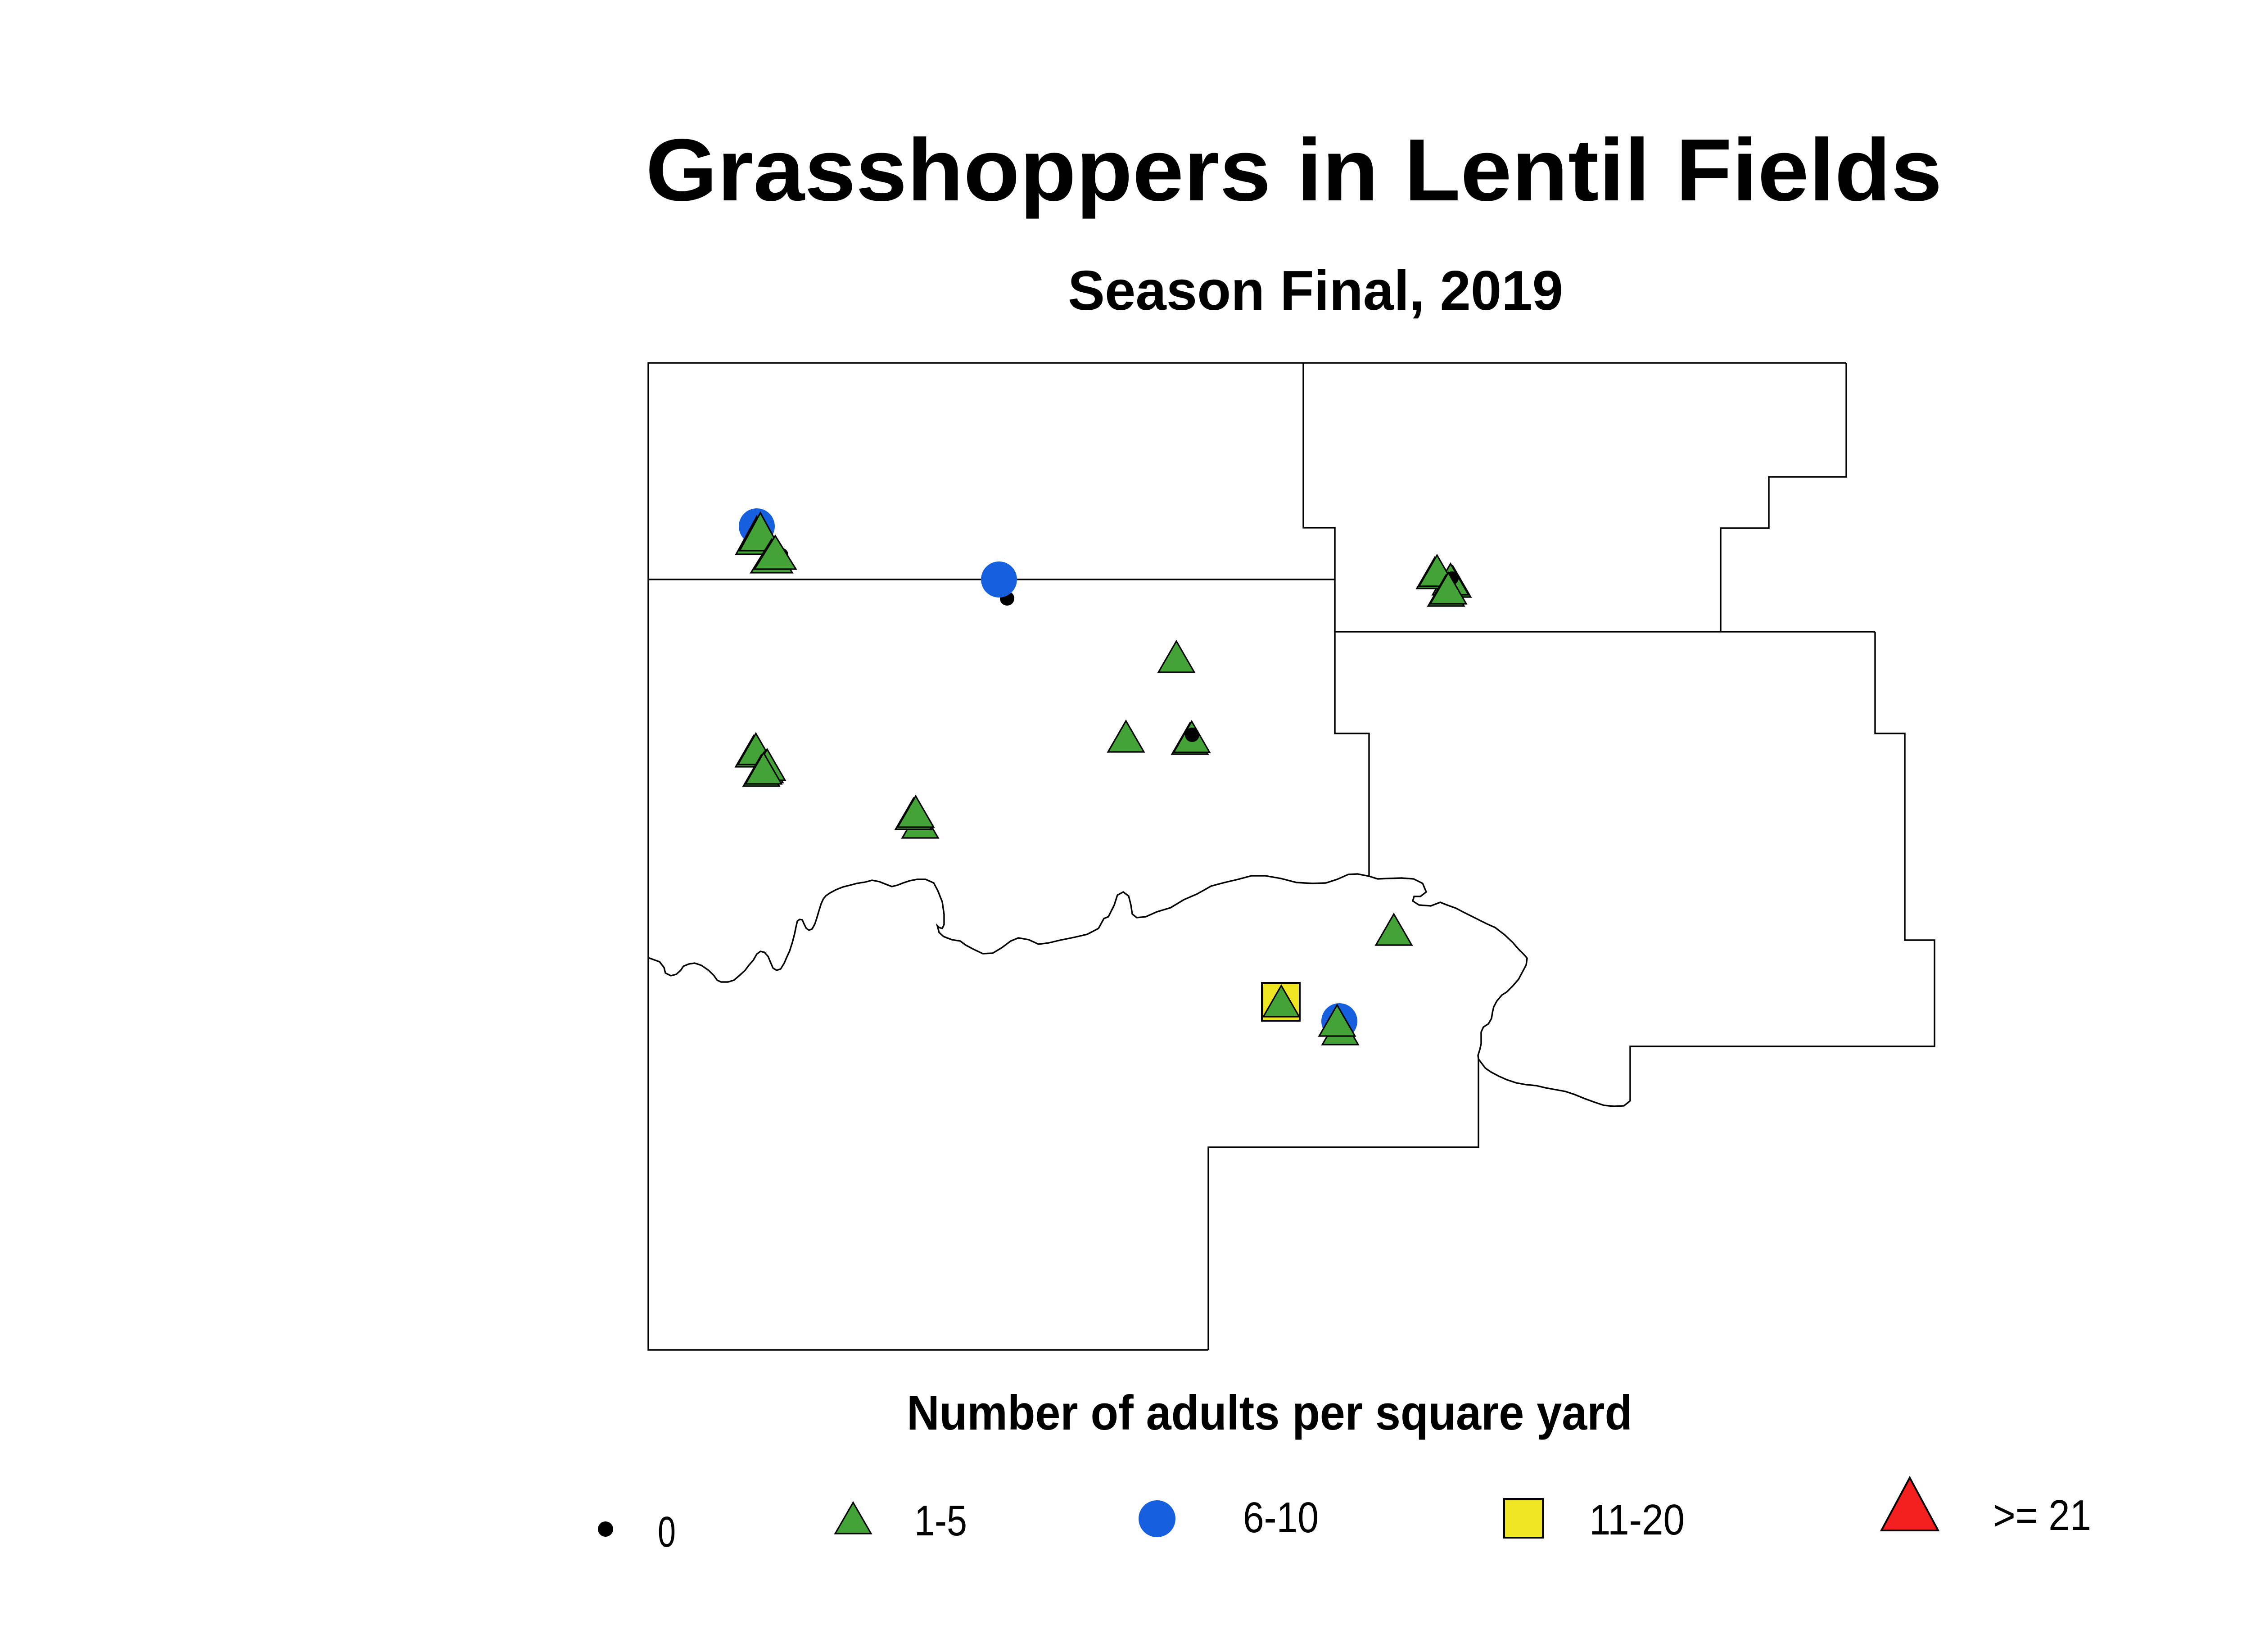 This screenshot has width=2251, height=1652. I want to click on svg-text: 6-10, so click(1281, 1518).